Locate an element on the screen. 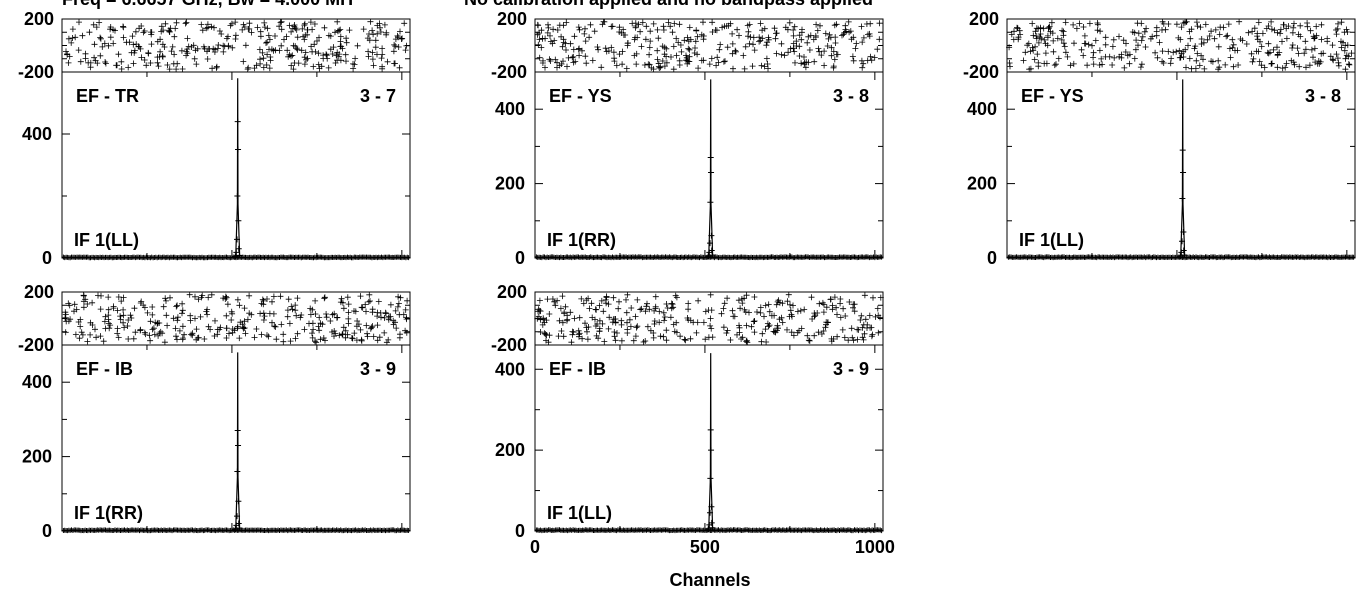 This screenshot has height=592, width=1369. baseline-panel-3: 200 -200 0 200 400 EF - YS 3 - 8 IF 1(LL) is located at coordinates (1159, 138).